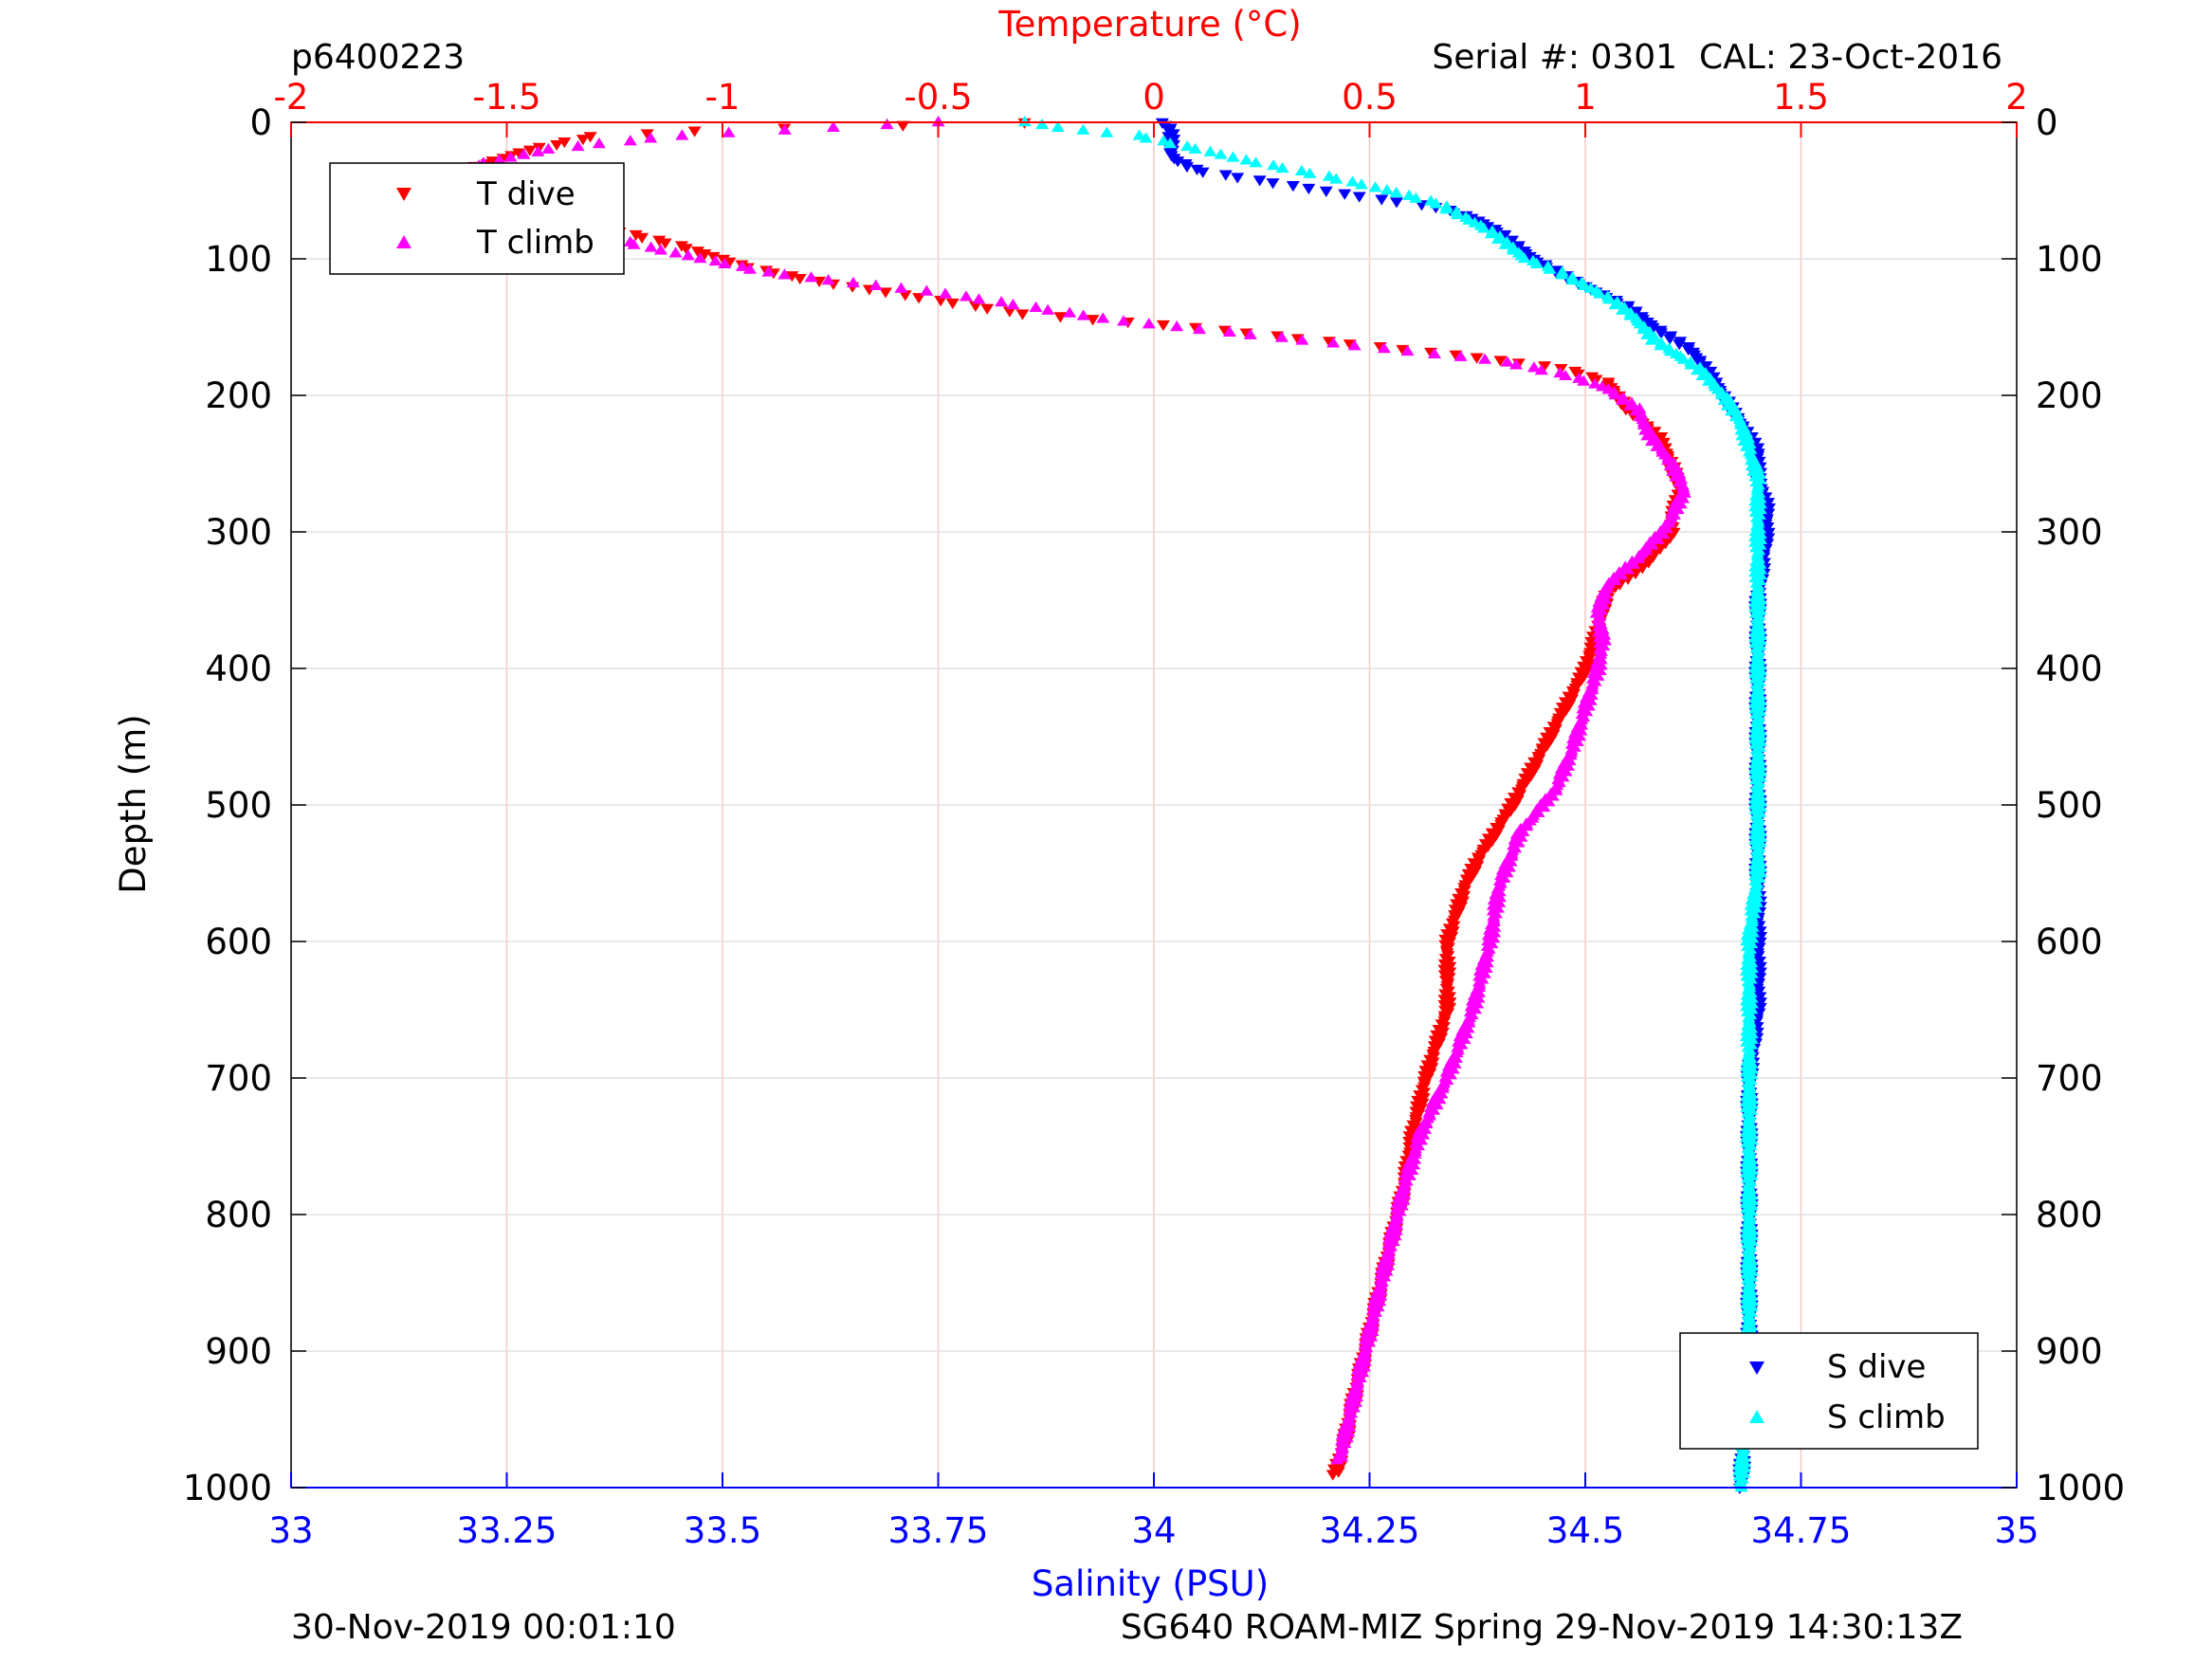 The height and width of the screenshot is (1663, 2212). I want to click on salinity-legend: S dive S climb, so click(1829, 1391).